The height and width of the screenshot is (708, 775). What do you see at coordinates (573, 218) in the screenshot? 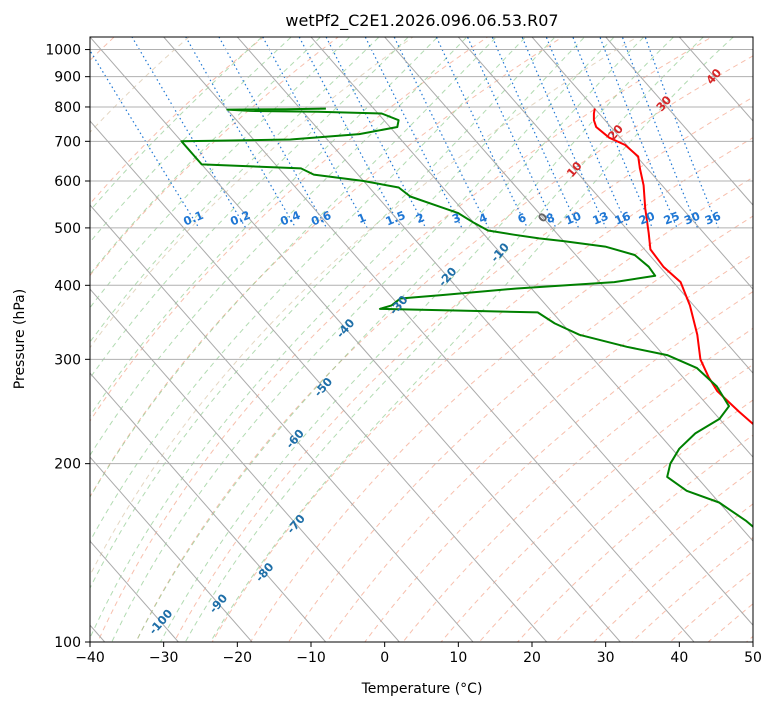
I see `mixing-ratio-label: 10` at bounding box center [573, 218].